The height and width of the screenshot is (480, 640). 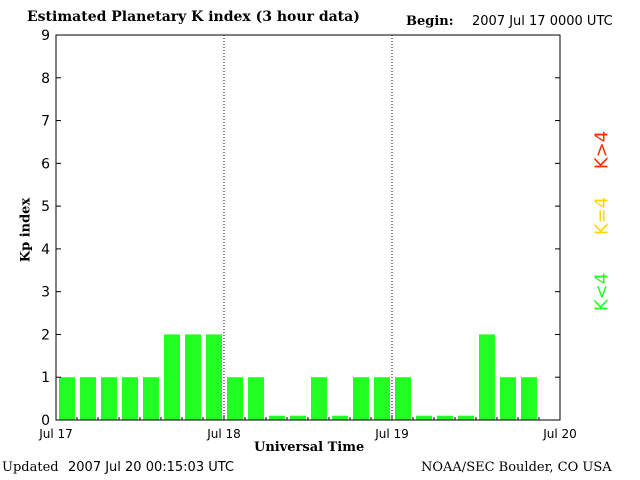 What do you see at coordinates (30, 467) in the screenshot?
I see `updated-label: Updated` at bounding box center [30, 467].